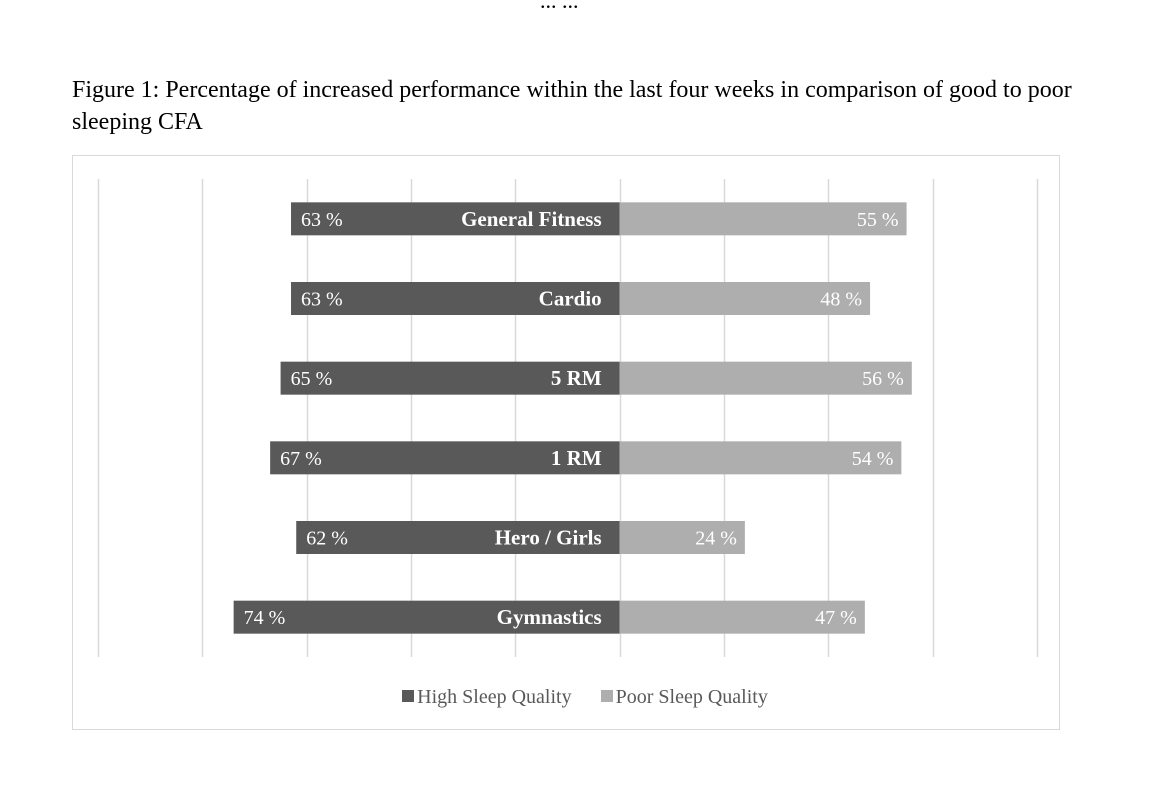 The height and width of the screenshot is (791, 1170). Describe the element at coordinates (408, 696) in the screenshot. I see `legend-swatch-high` at that location.